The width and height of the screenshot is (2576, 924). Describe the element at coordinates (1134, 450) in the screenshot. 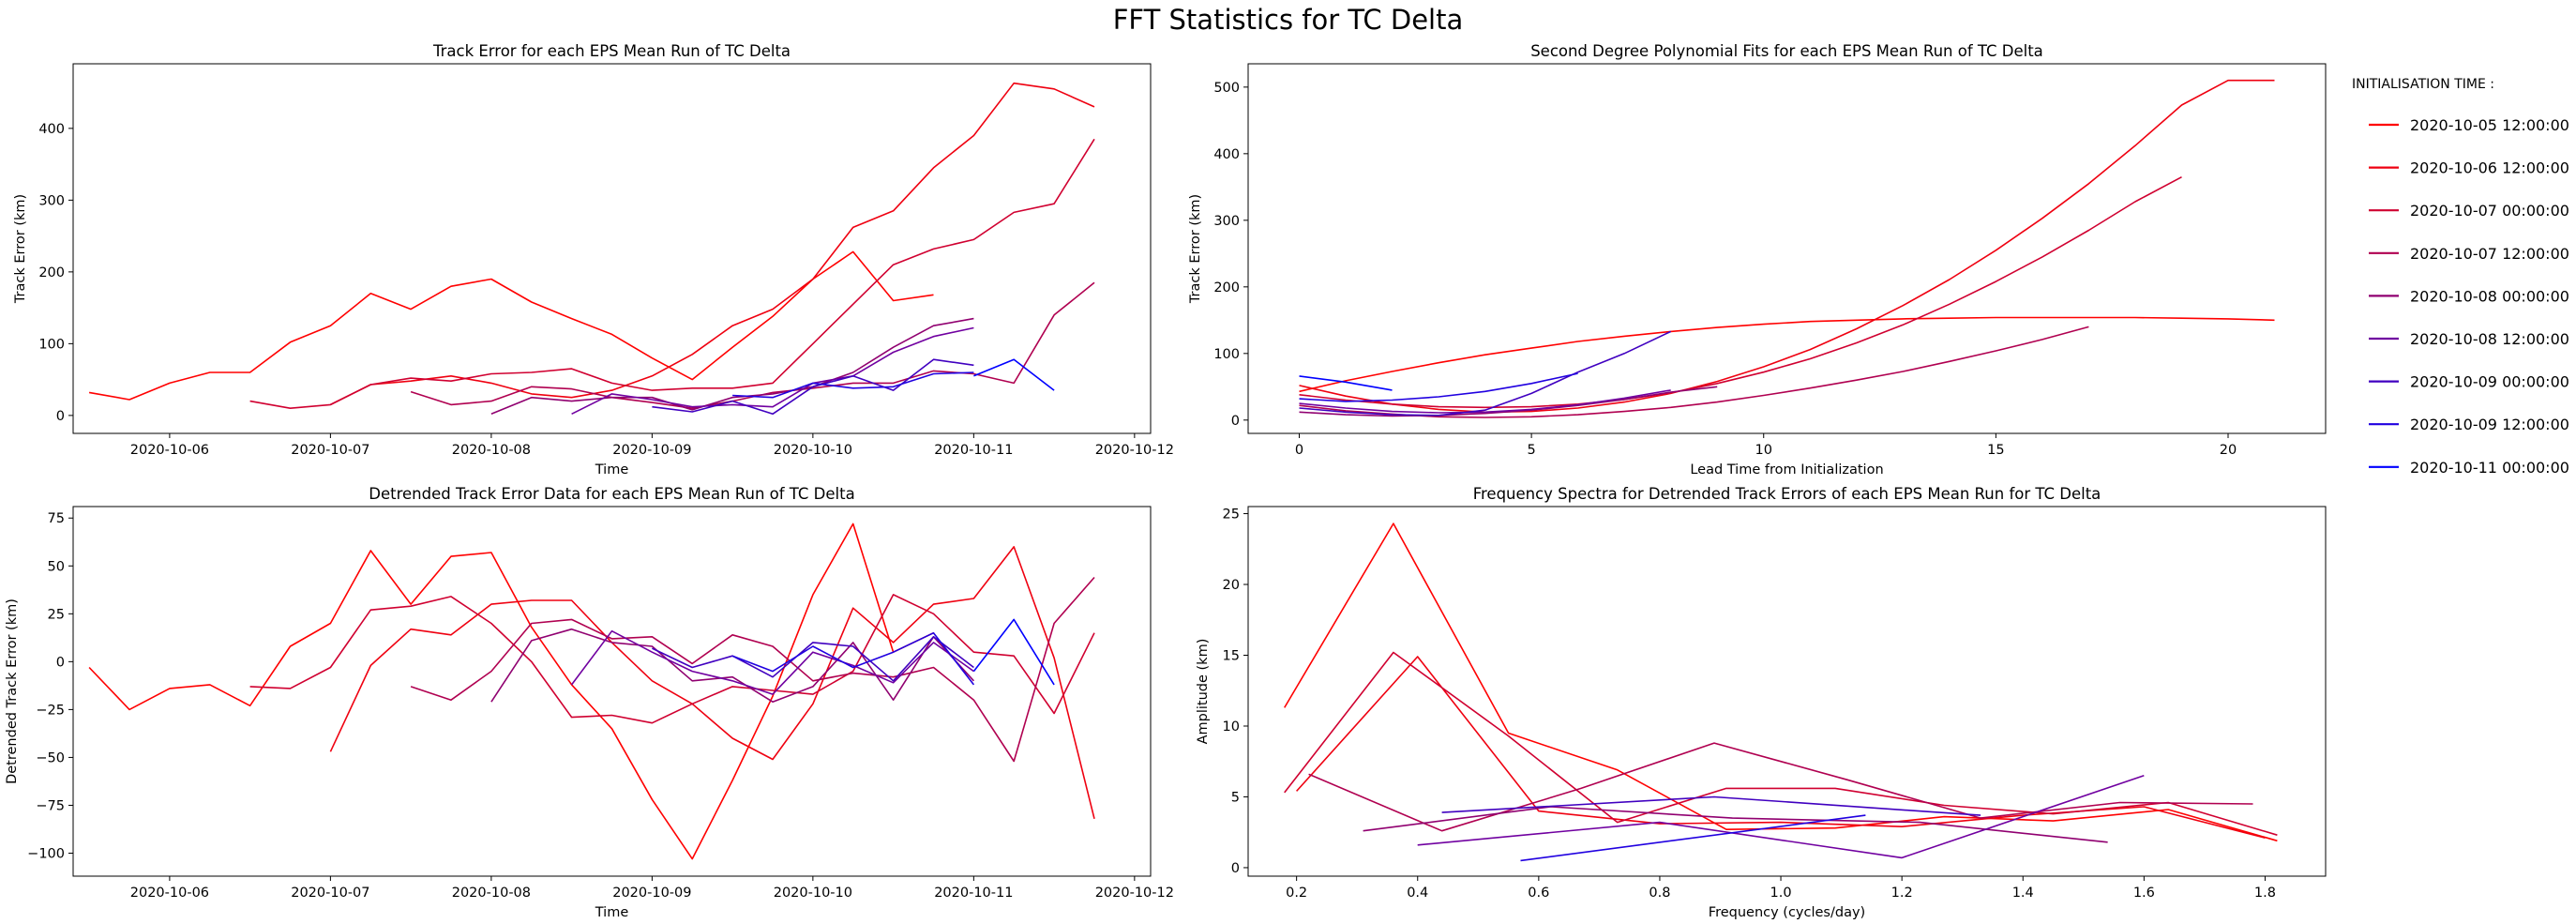

I see `x-tick-label: 2020-10-12` at that location.